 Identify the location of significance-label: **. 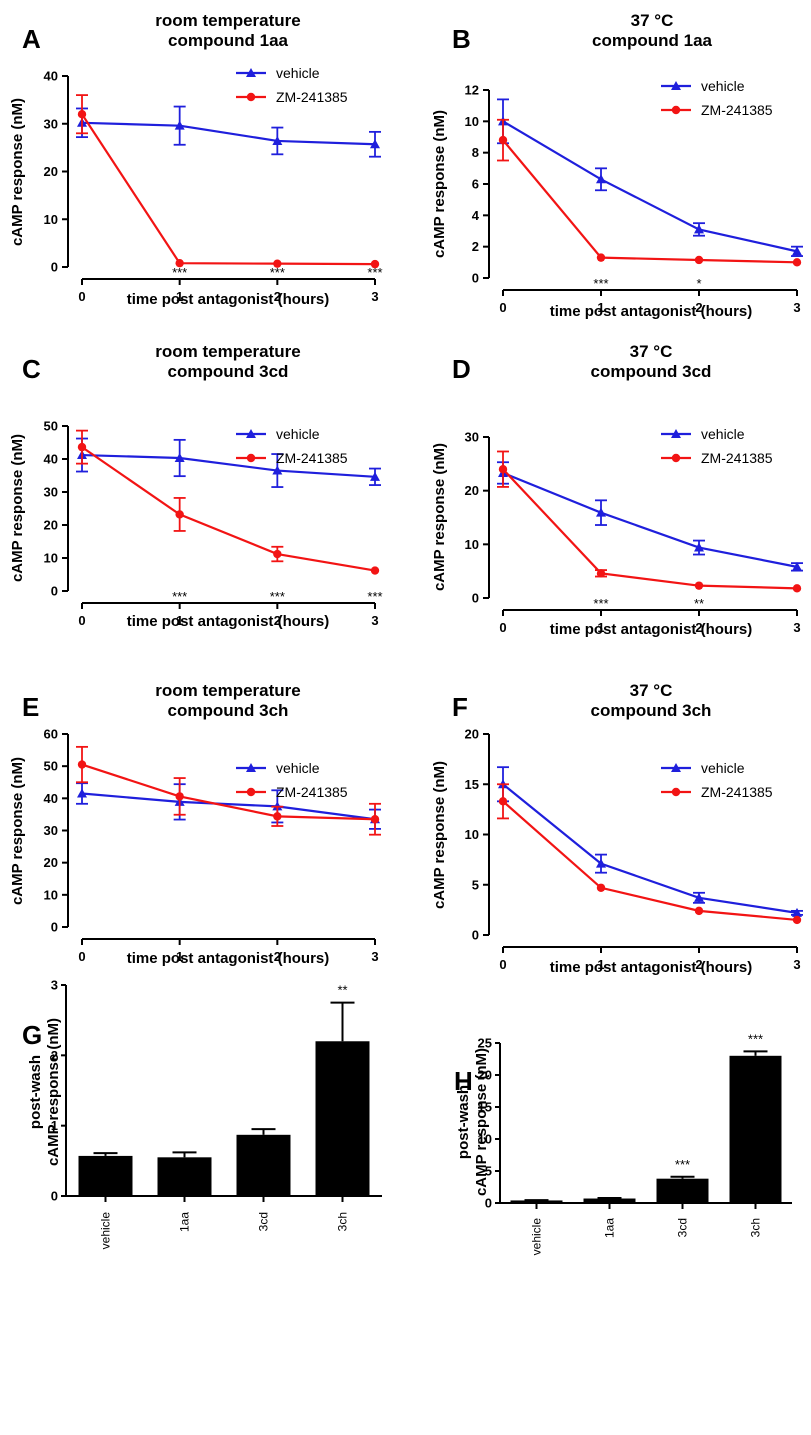
(699, 603).